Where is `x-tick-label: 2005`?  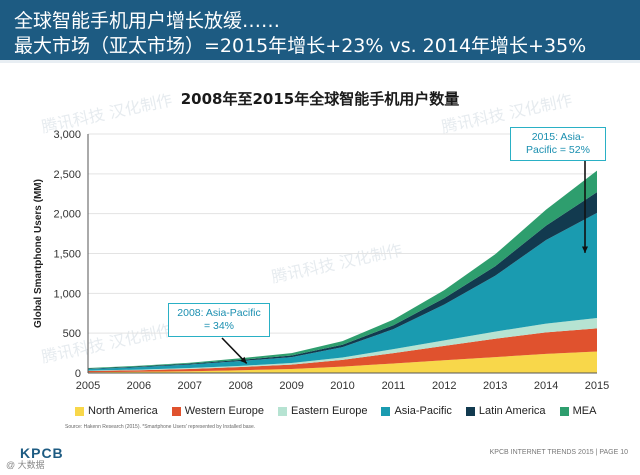
x-tick-label: 2005 is located at coordinates (88, 386).